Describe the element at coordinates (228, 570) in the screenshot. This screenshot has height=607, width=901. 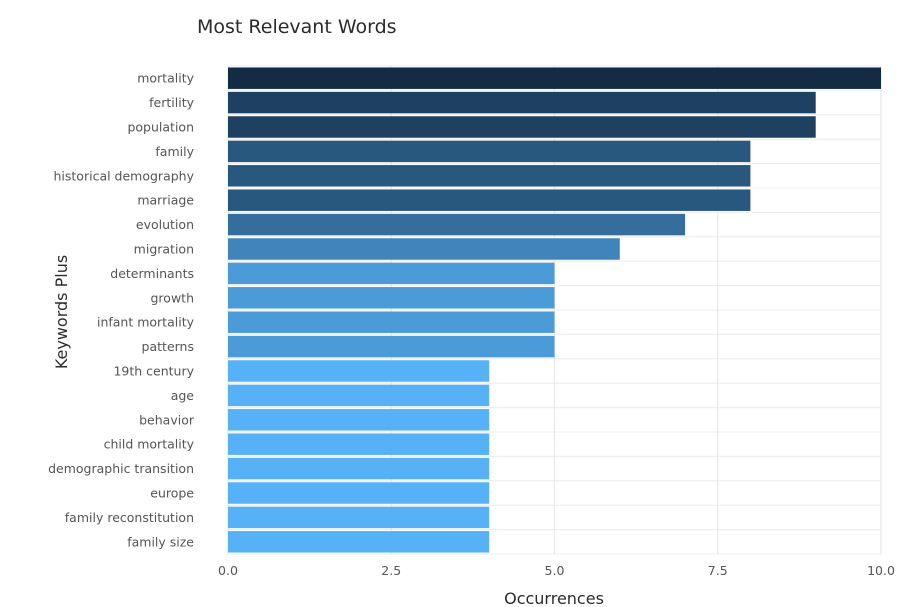
I see `x-tick-label: 0.0` at that location.